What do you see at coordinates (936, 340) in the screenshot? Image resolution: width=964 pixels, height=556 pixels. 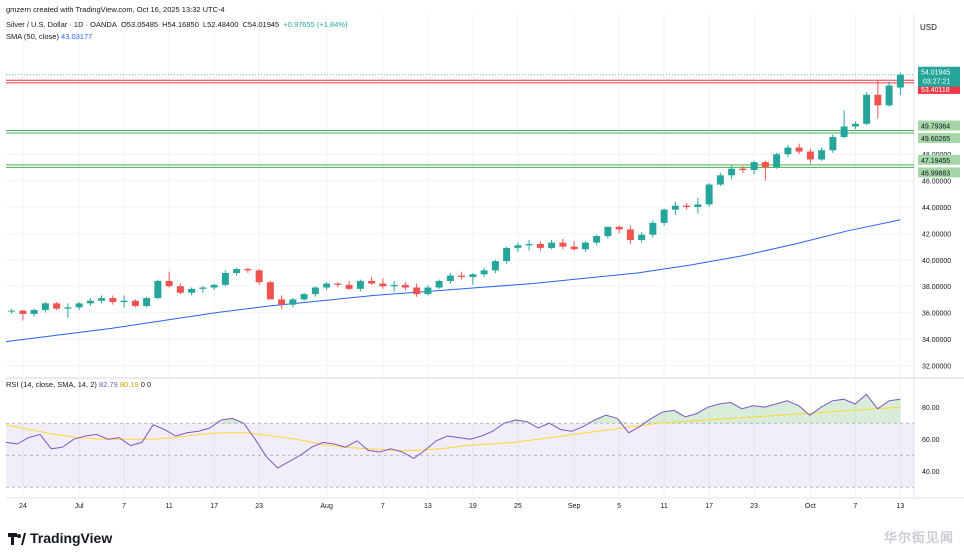 I see `y-tick-label: 34.00000` at bounding box center [936, 340].